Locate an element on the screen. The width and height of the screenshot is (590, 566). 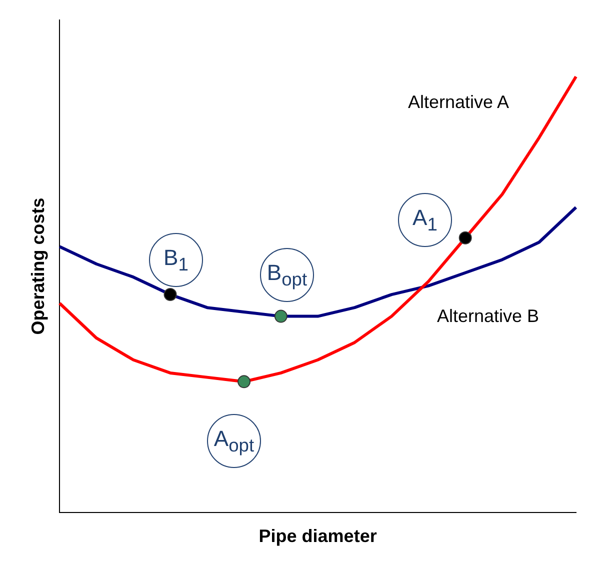
annotation: A$_{opt}$ is located at coordinates (234, 441).